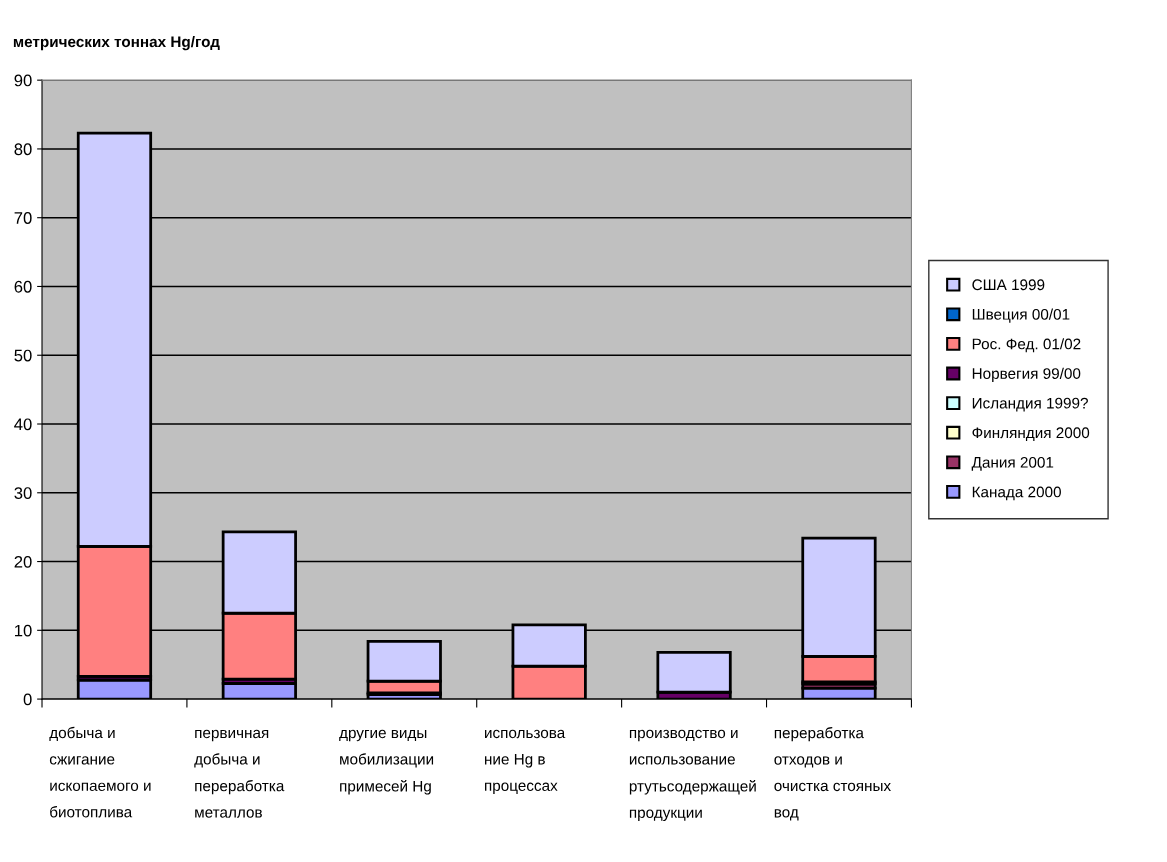  Describe the element at coordinates (23, 561) in the screenshot. I see `y-tick-label: 20` at that location.